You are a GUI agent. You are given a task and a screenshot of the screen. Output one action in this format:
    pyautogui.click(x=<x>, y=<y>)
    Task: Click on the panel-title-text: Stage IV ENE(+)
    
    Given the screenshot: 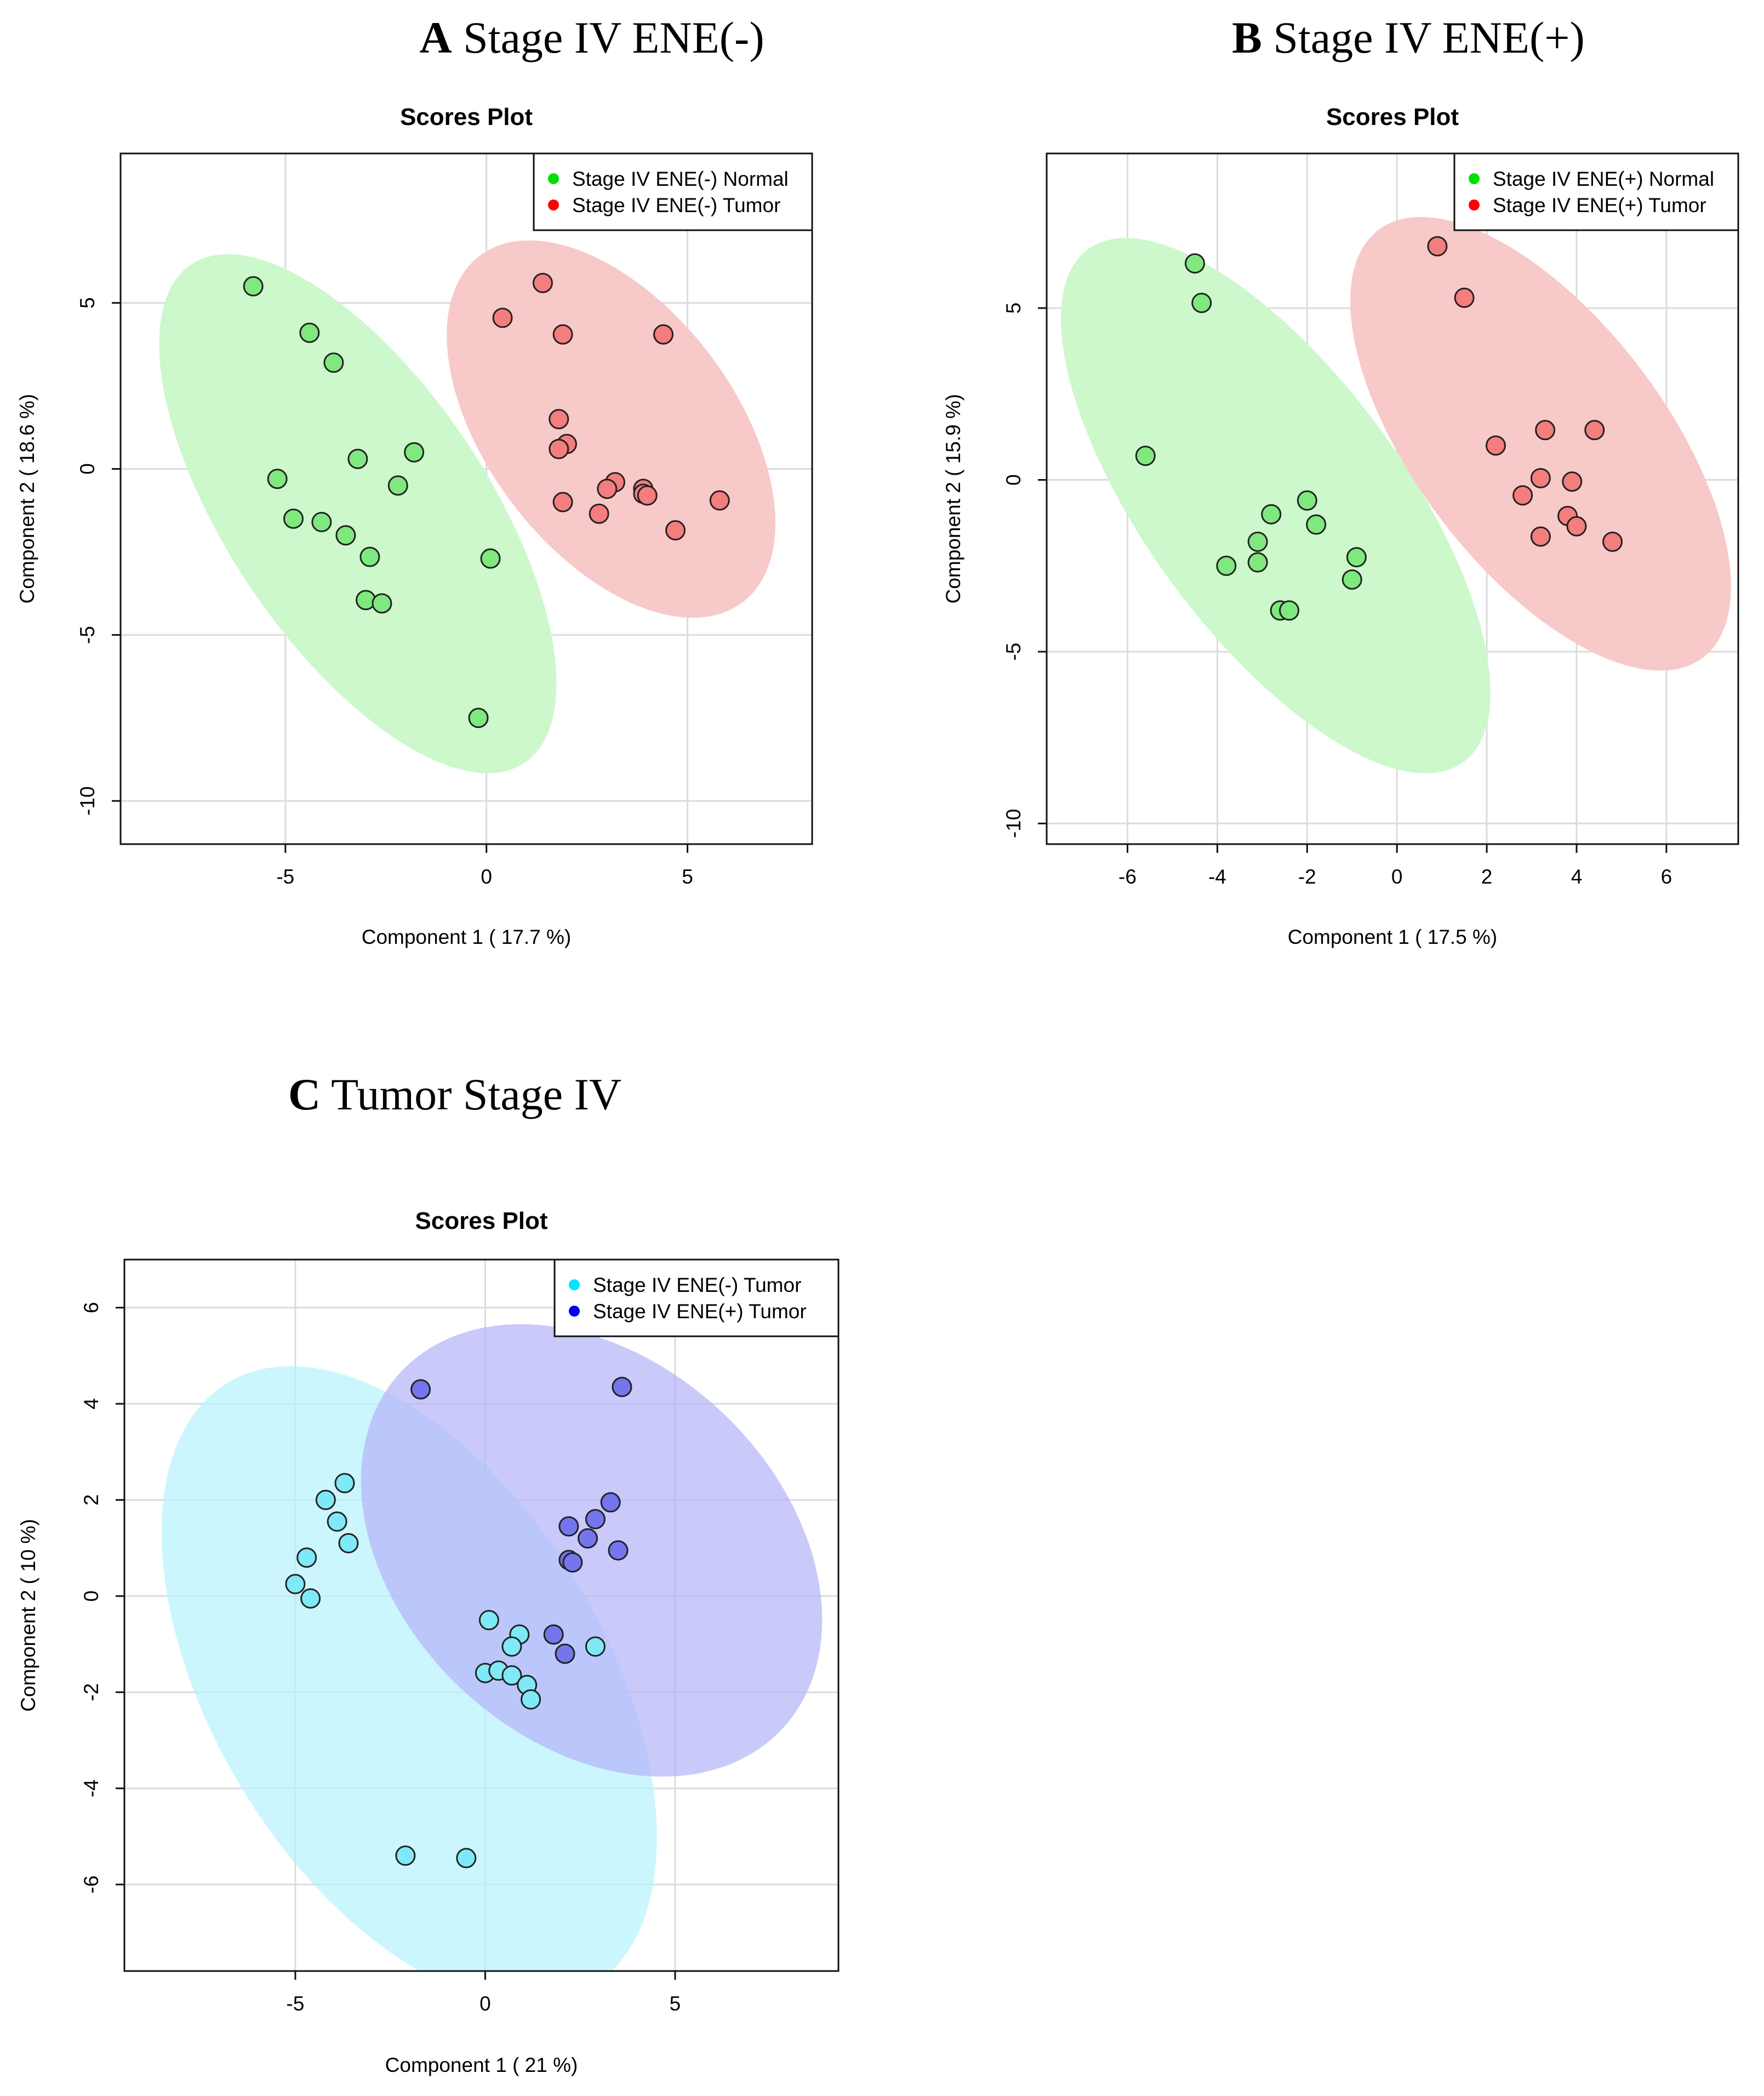 What is the action you would take?
    pyautogui.click(x=1429, y=38)
    